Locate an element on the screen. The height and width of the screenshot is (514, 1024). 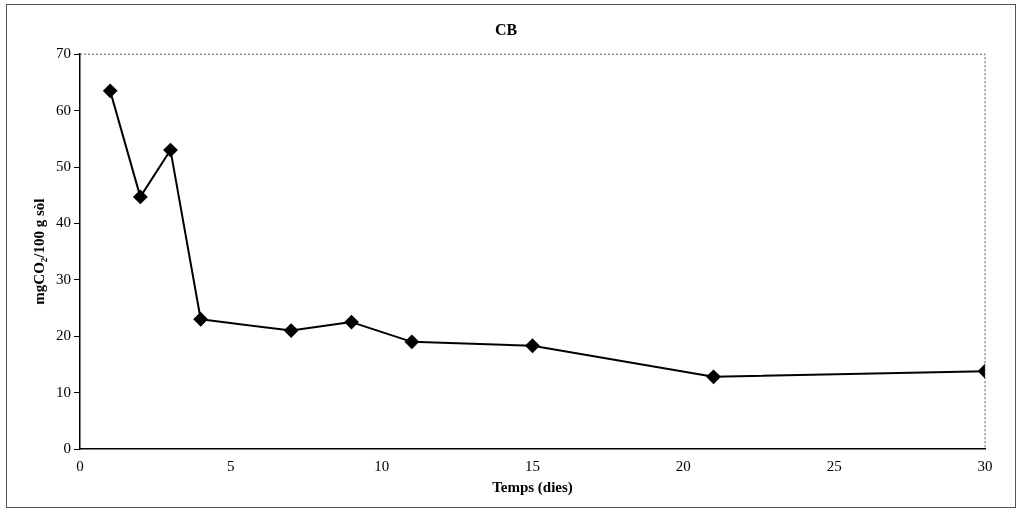
y-tick-label: 60 is located at coordinates (63, 109).